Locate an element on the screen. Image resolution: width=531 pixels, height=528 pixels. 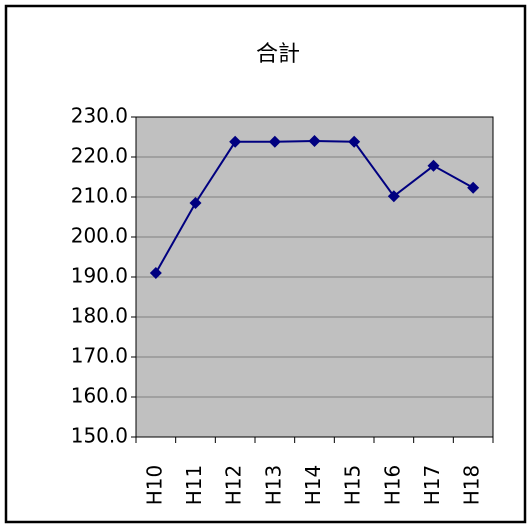
y-tick-label: 150.0 is located at coordinates (99, 436).